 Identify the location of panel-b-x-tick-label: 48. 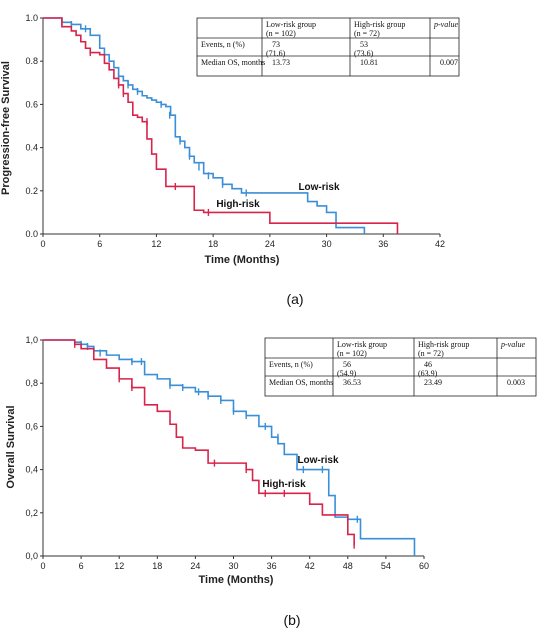
(348, 566).